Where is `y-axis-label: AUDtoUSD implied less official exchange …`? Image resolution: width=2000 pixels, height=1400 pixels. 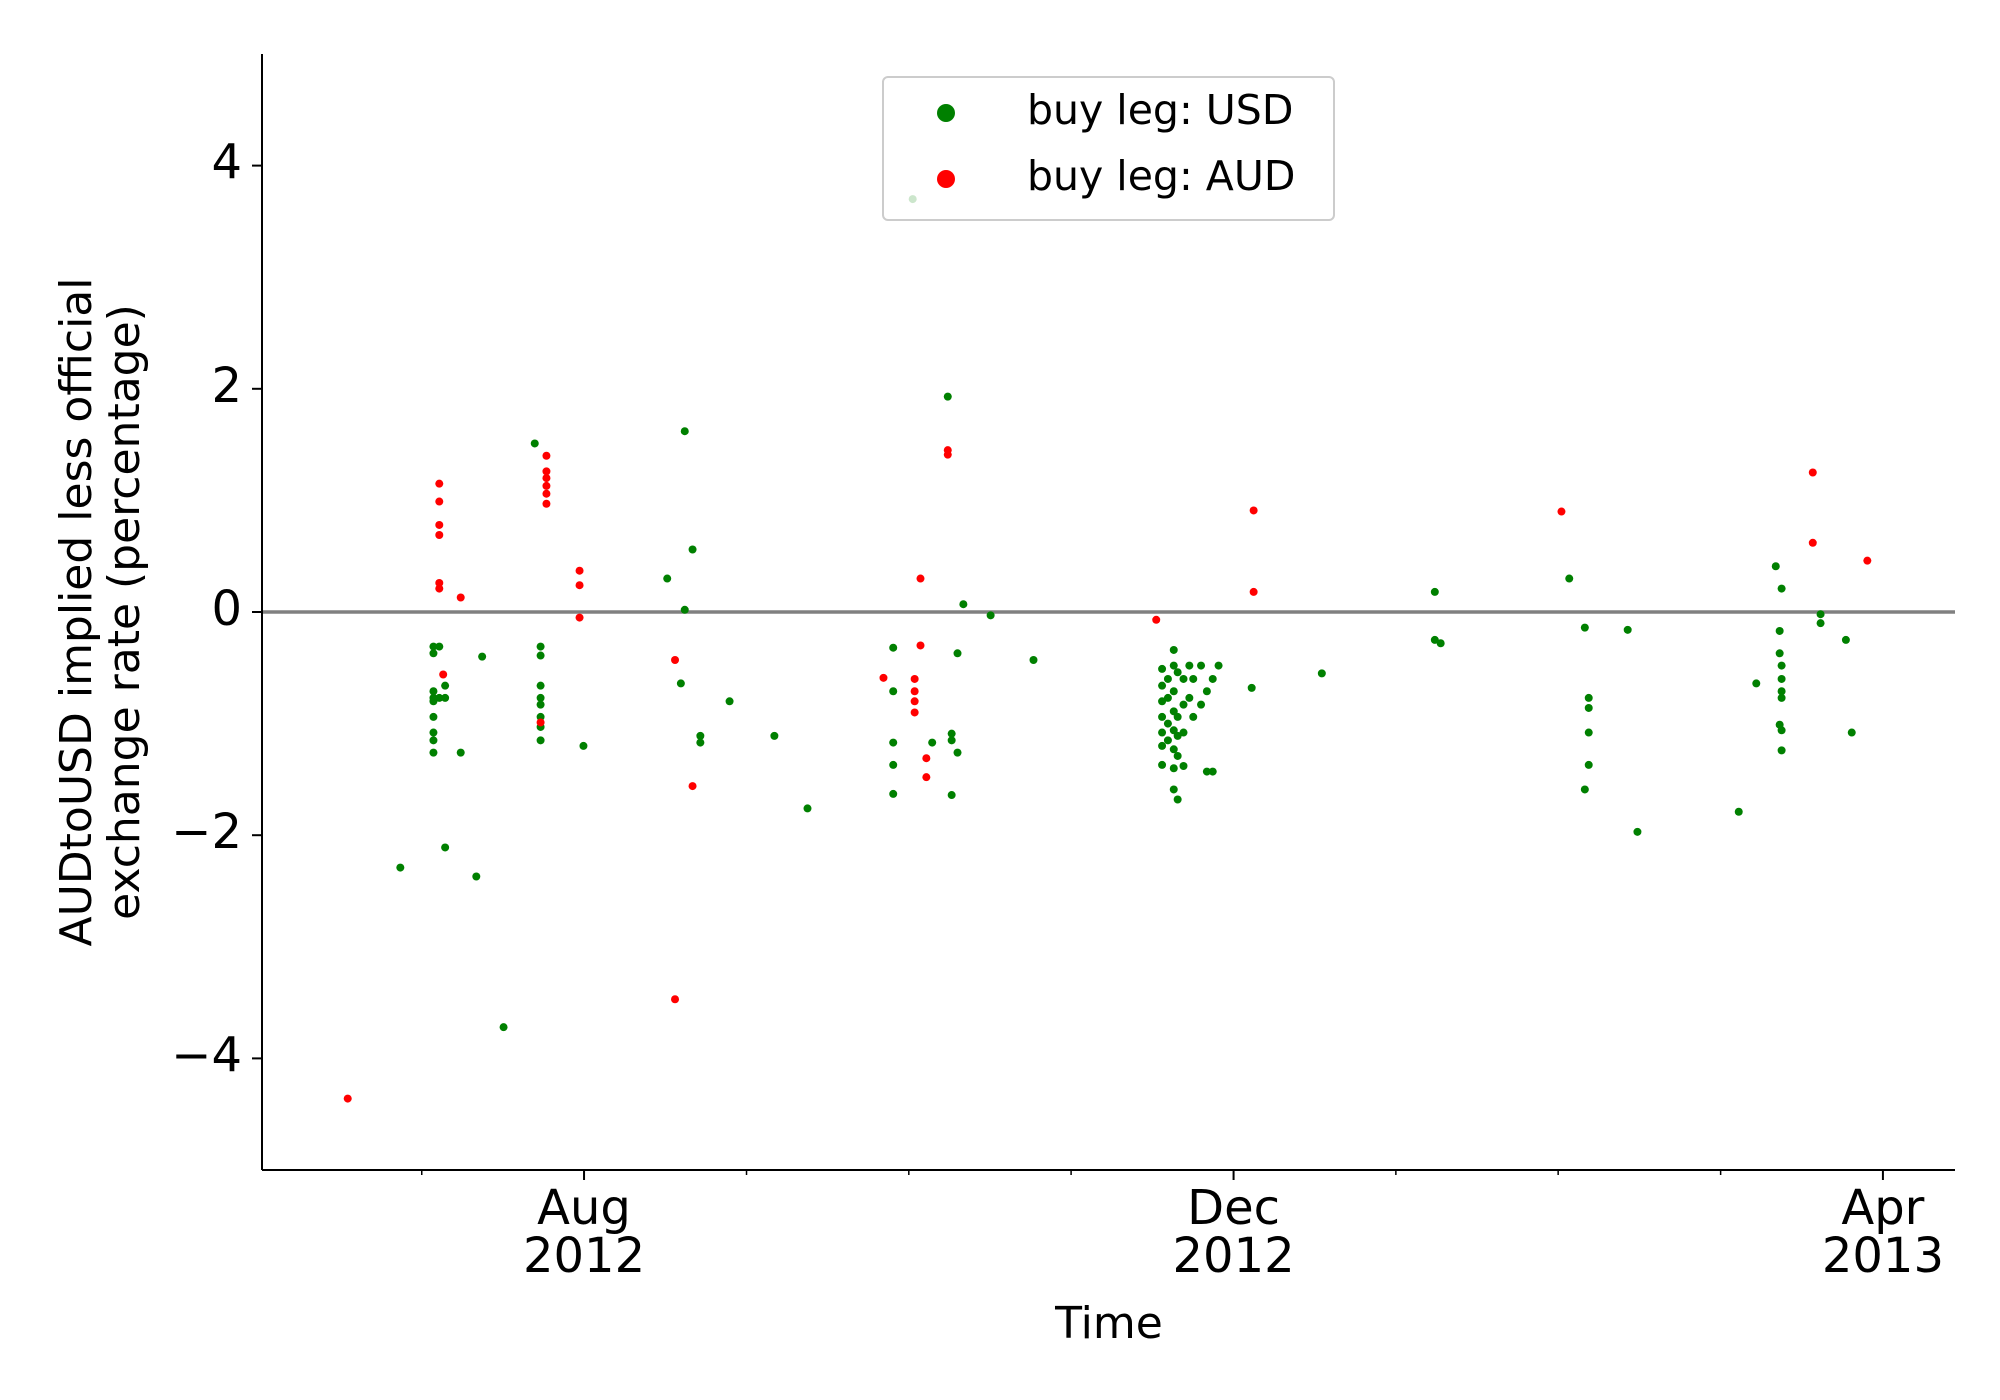
y-axis-label: AUDtoUSD implied less official exchange … is located at coordinates (101, 612).